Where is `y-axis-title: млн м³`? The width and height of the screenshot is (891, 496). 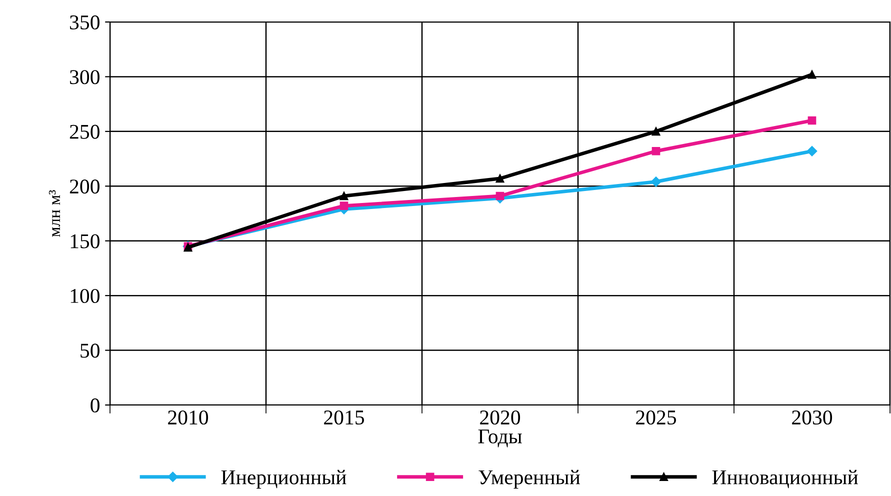
y-axis-title: млн м³ is located at coordinates (54, 213).